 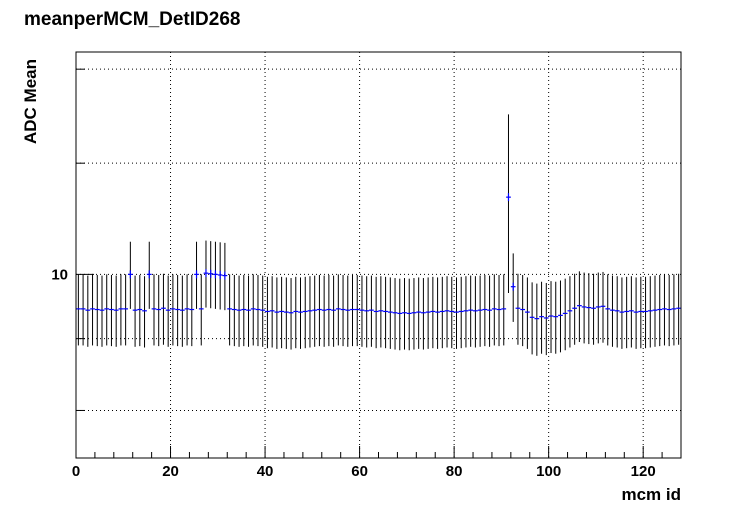 I want to click on y-tick-label: 10, so click(x=59, y=274).